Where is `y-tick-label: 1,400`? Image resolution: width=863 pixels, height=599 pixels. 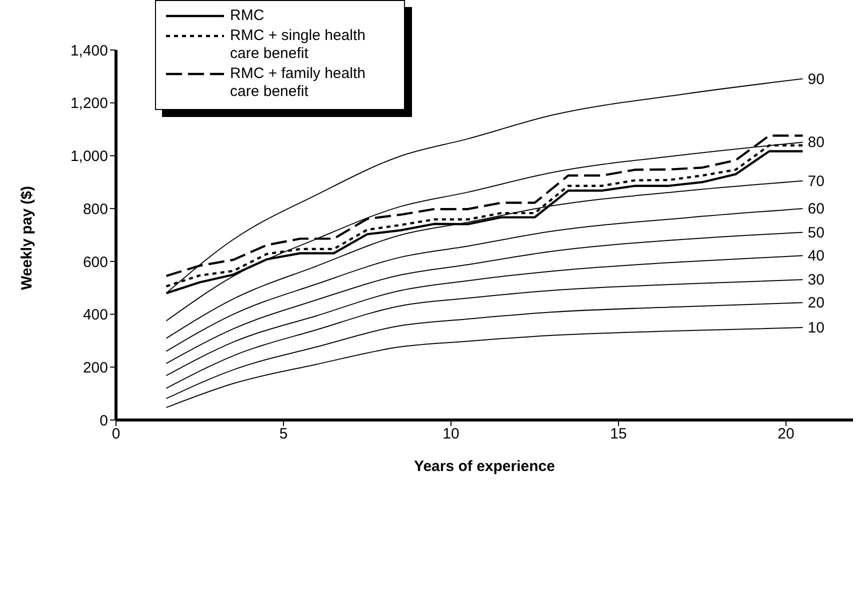
y-tick-label: 1,400 is located at coordinates (89, 51).